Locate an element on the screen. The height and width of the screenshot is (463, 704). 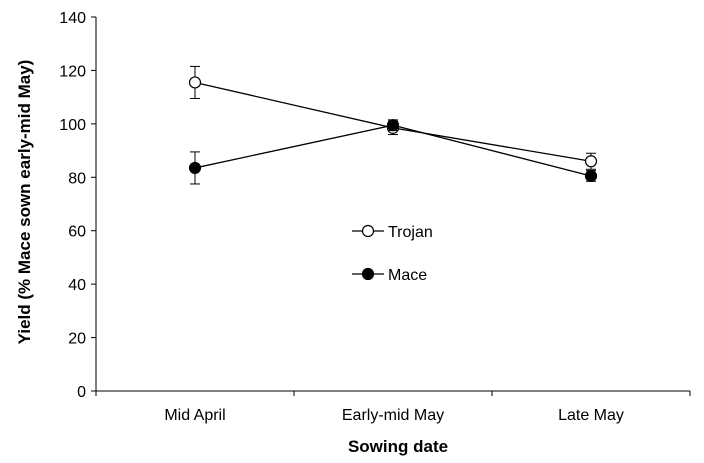
y-ticks: 0 20 40 60 80 100 120 140 is located at coordinates (77, 205).